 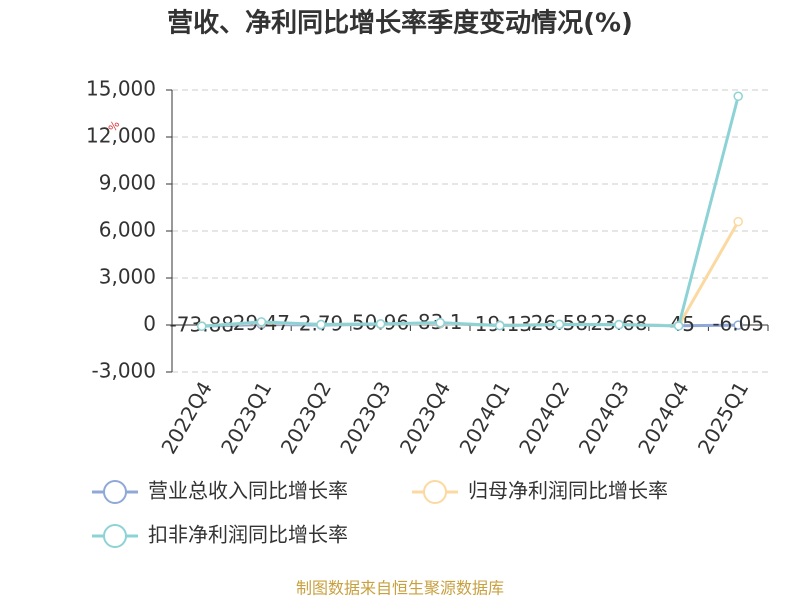 I want to click on y-tick-label: 12,000, so click(x=121, y=136).